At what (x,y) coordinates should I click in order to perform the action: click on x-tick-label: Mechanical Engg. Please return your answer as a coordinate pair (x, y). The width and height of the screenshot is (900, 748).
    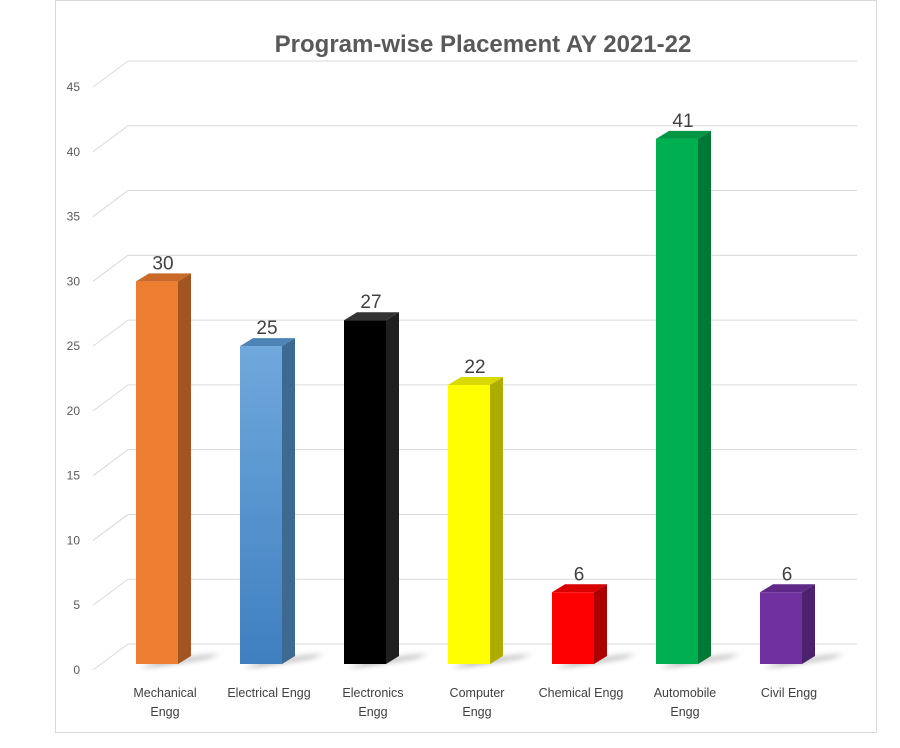
    Looking at the image, I should click on (164, 702).